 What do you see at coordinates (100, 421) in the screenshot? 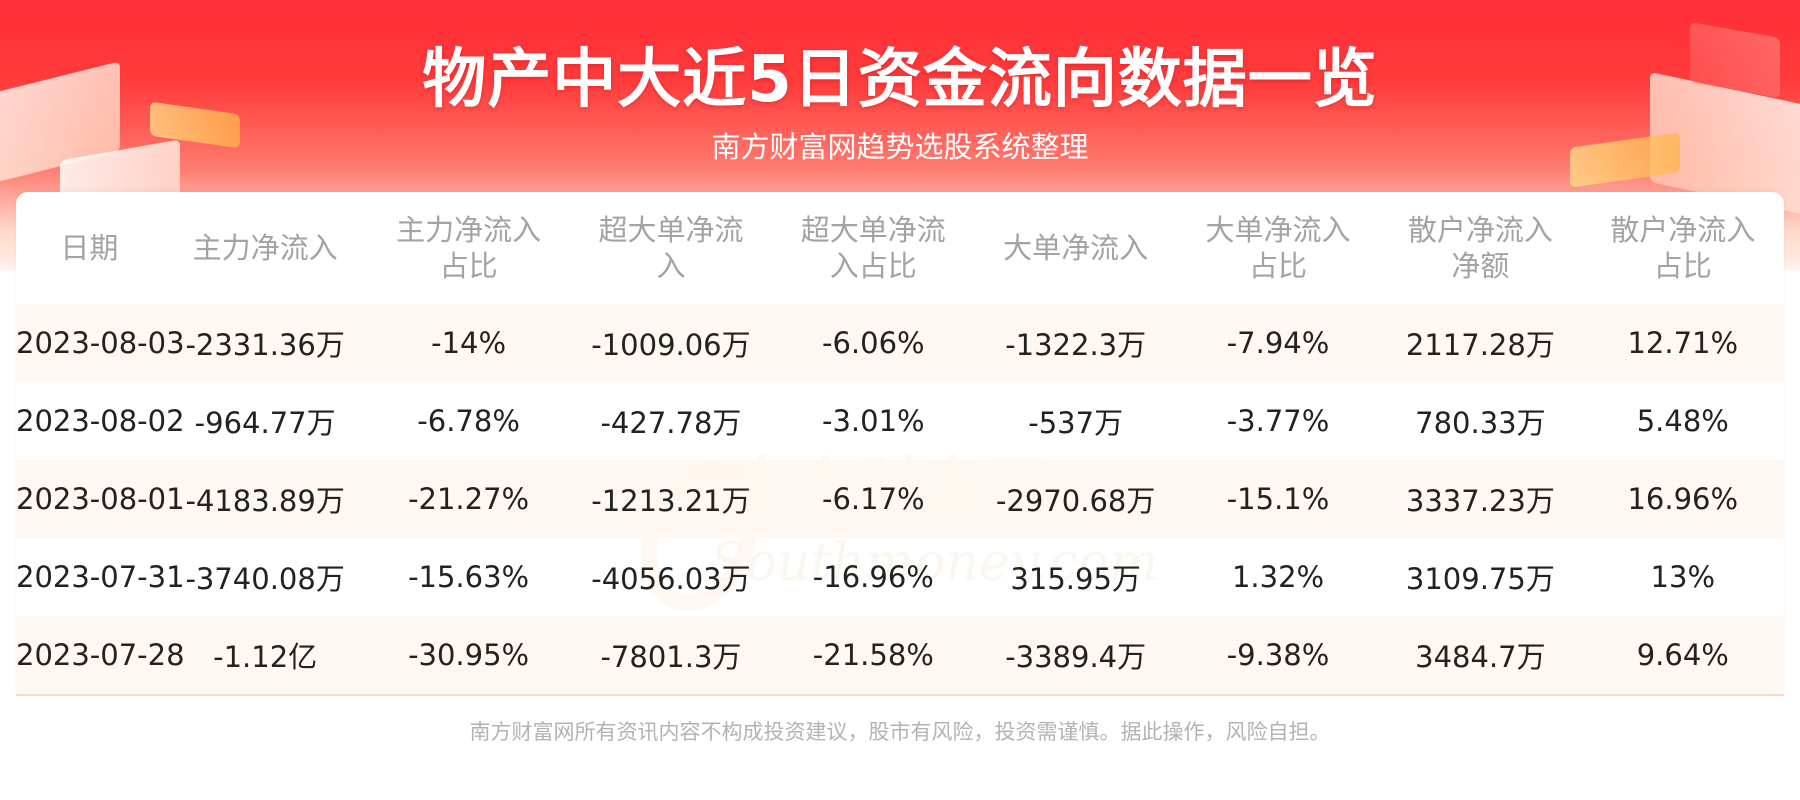
I see `cell-date: 2023-08-02` at bounding box center [100, 421].